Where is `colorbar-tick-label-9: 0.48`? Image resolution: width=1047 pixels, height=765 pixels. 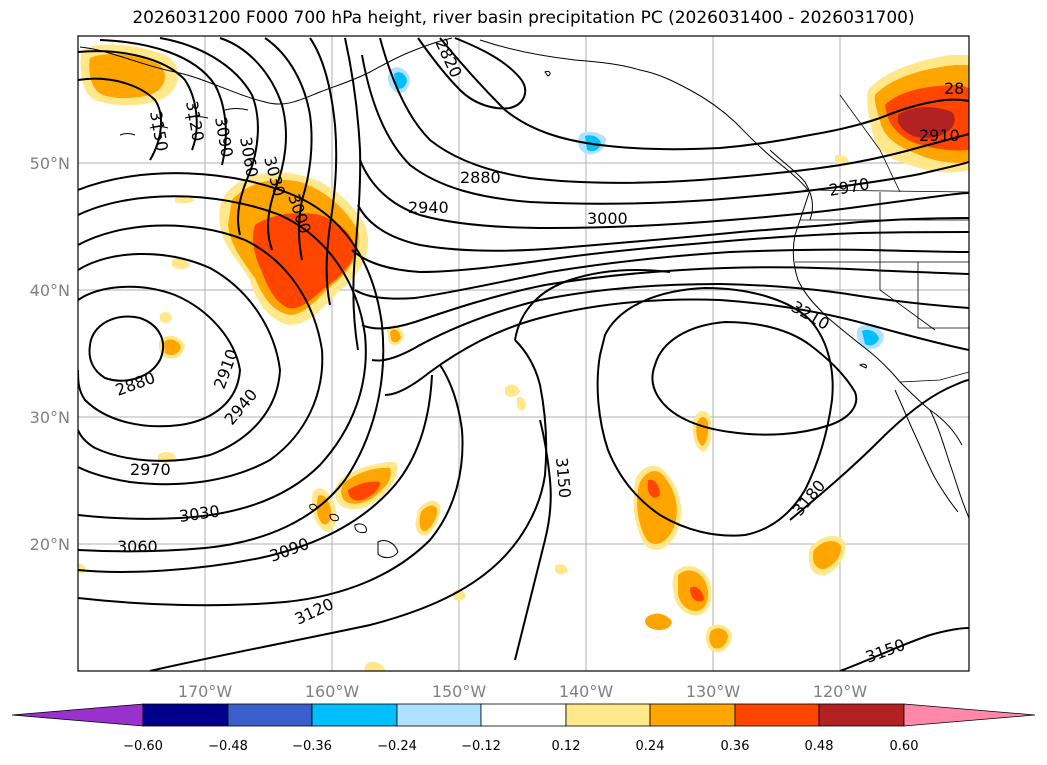 colorbar-tick-label-9: 0.48 is located at coordinates (819, 746).